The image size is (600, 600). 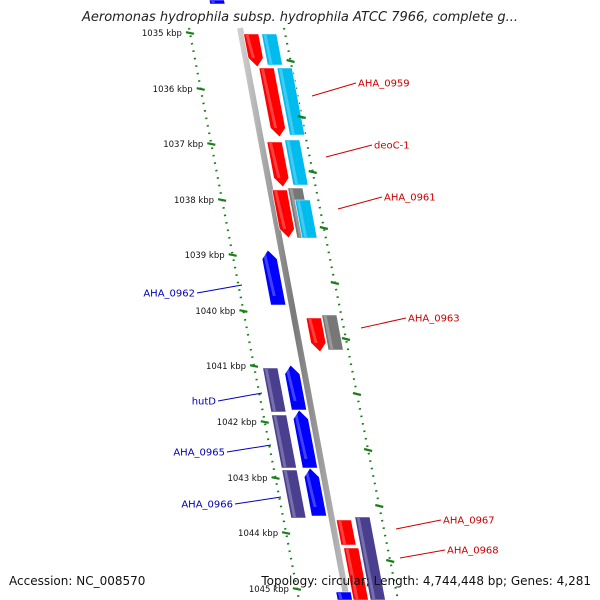 I want to click on feature-aha-0968-cds-shine, so click(x=352, y=574).